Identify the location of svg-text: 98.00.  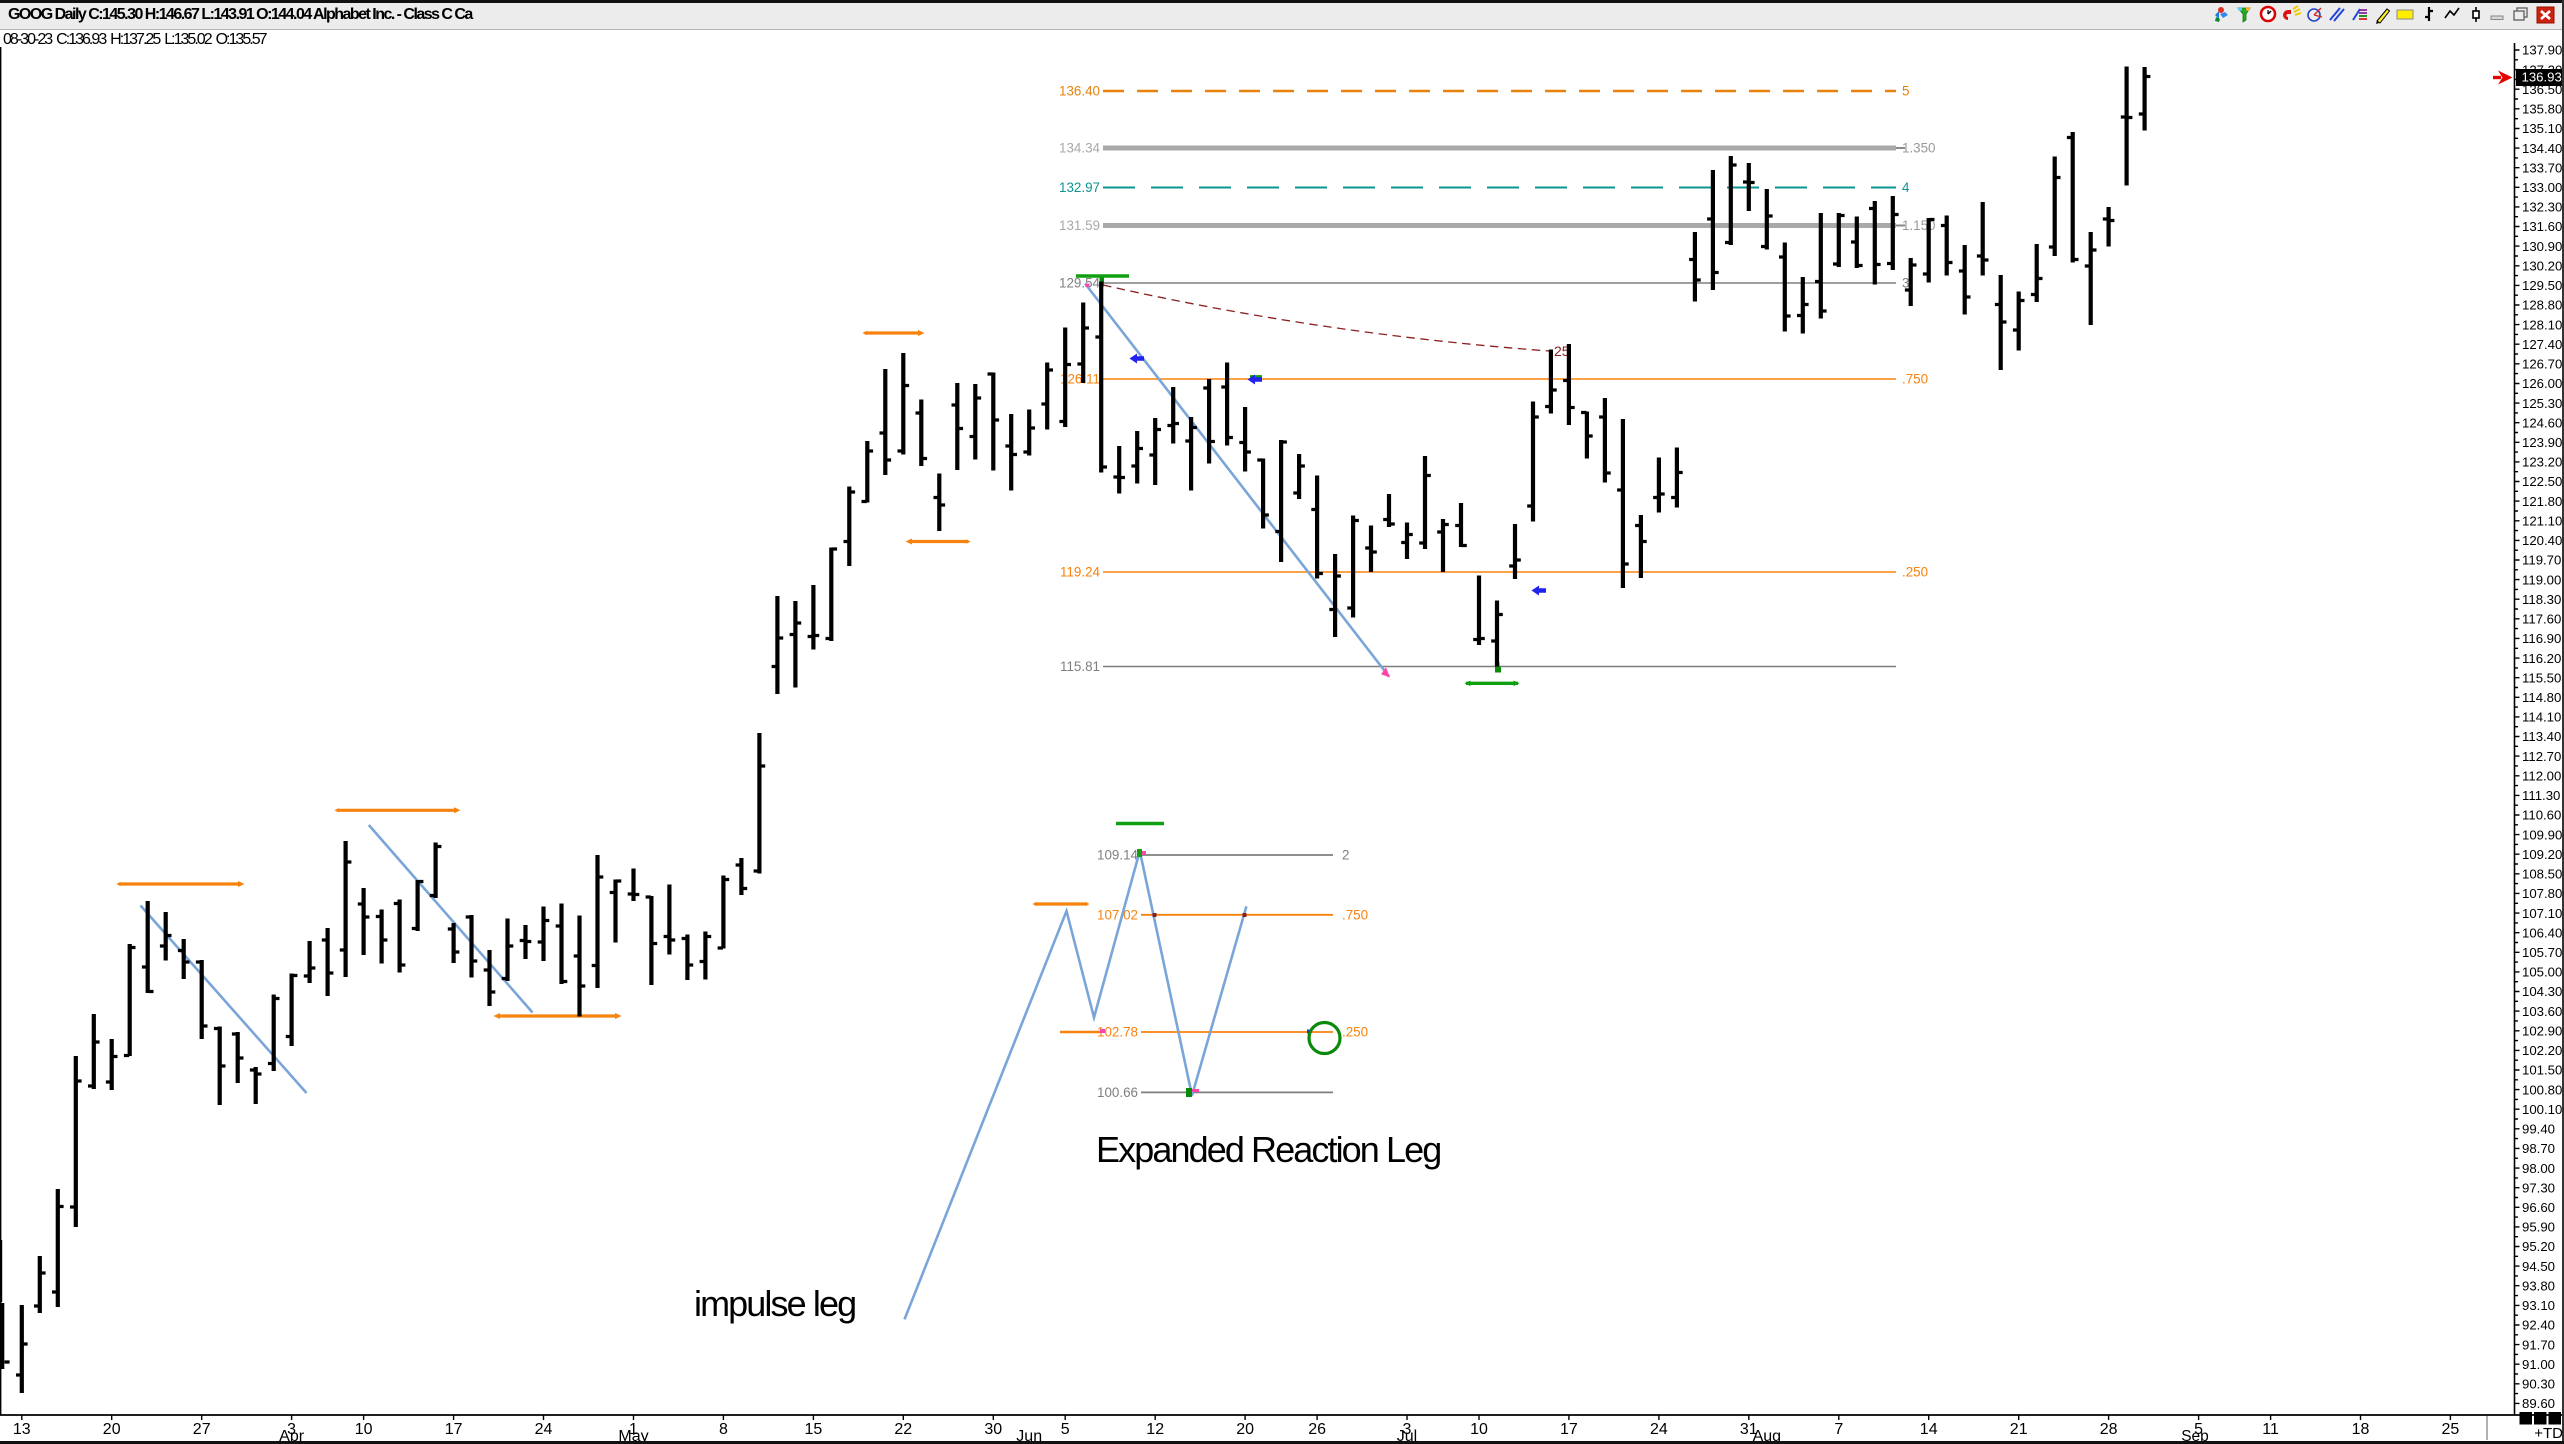
(2538, 1168).